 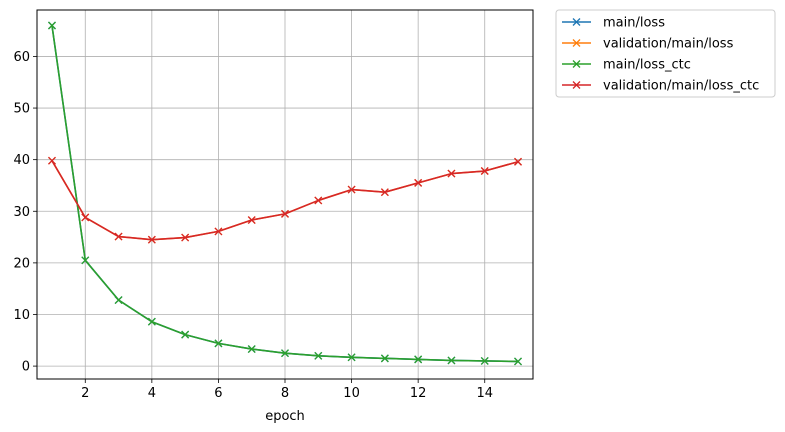 I want to click on legend-item: main/loss, so click(x=613, y=23).